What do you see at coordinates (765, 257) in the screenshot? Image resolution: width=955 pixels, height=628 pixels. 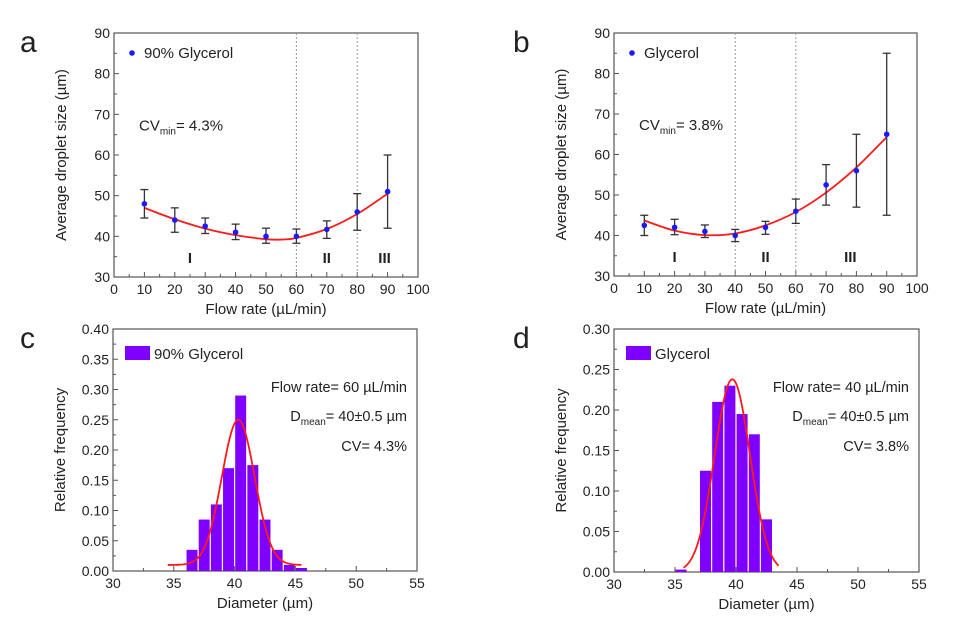 I see `region-label: II` at bounding box center [765, 257].